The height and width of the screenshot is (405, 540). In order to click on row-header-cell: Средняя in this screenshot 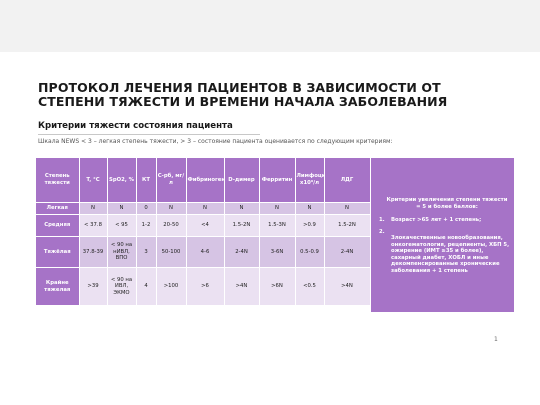, I will do `click(58, 225)`.